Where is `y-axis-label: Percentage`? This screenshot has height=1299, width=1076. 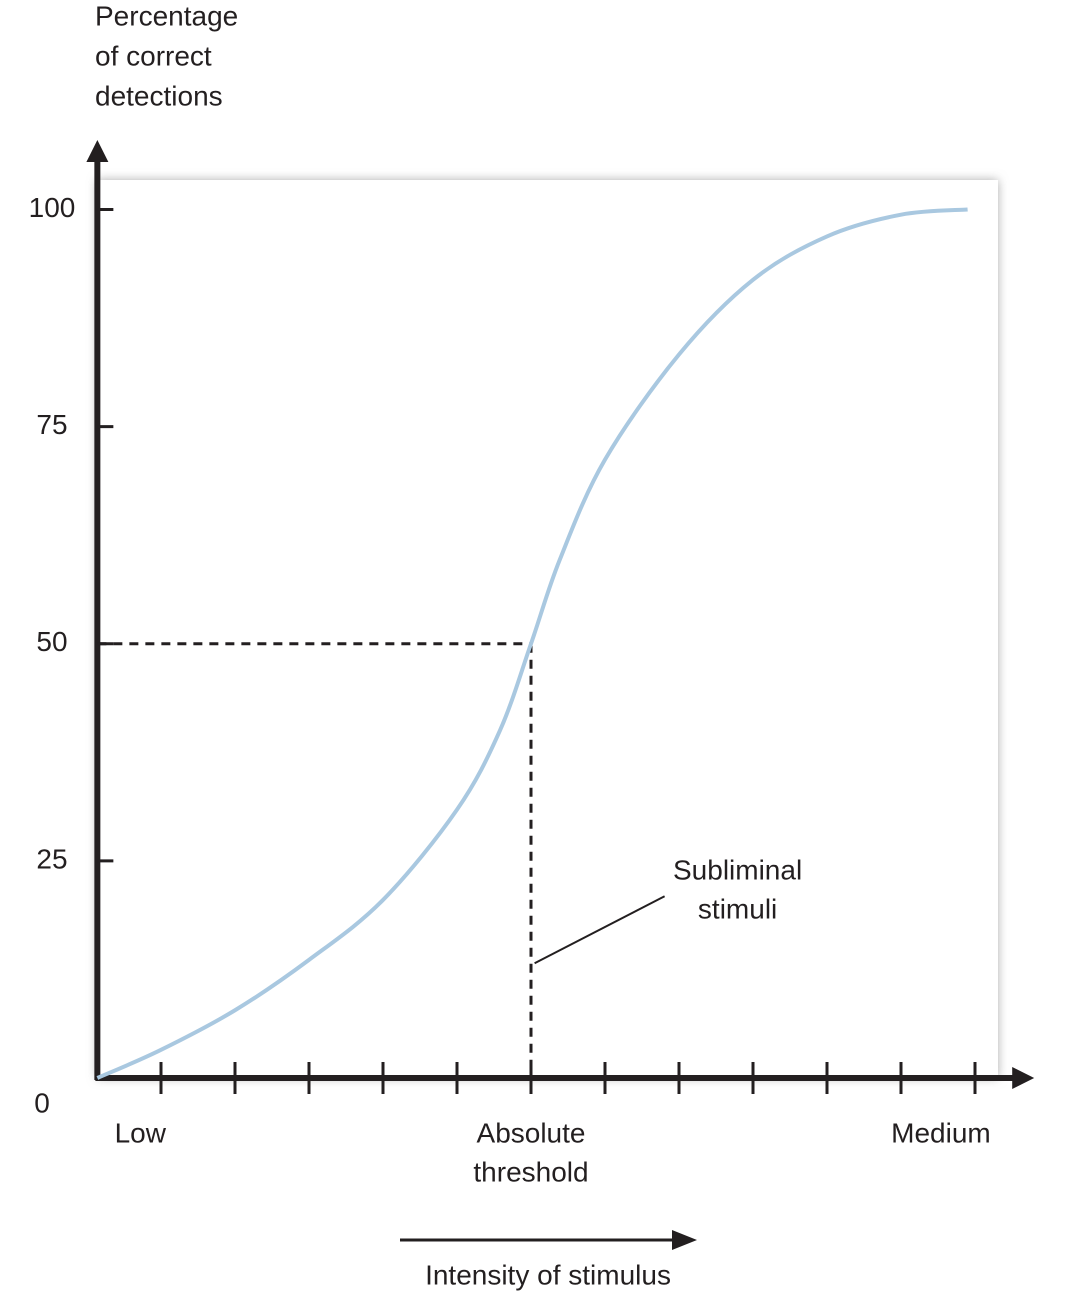
y-axis-label: Percentage is located at coordinates (166, 15).